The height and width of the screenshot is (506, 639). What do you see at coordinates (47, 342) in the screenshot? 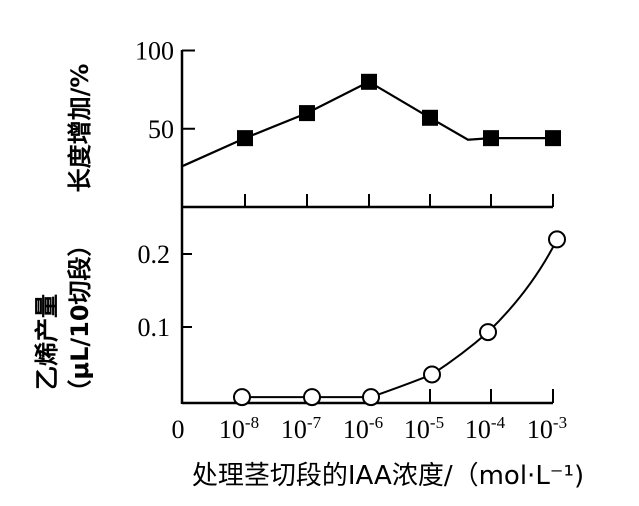
I see `bottom-y-axis-label-line1: 乙烯产量` at bounding box center [47, 342].